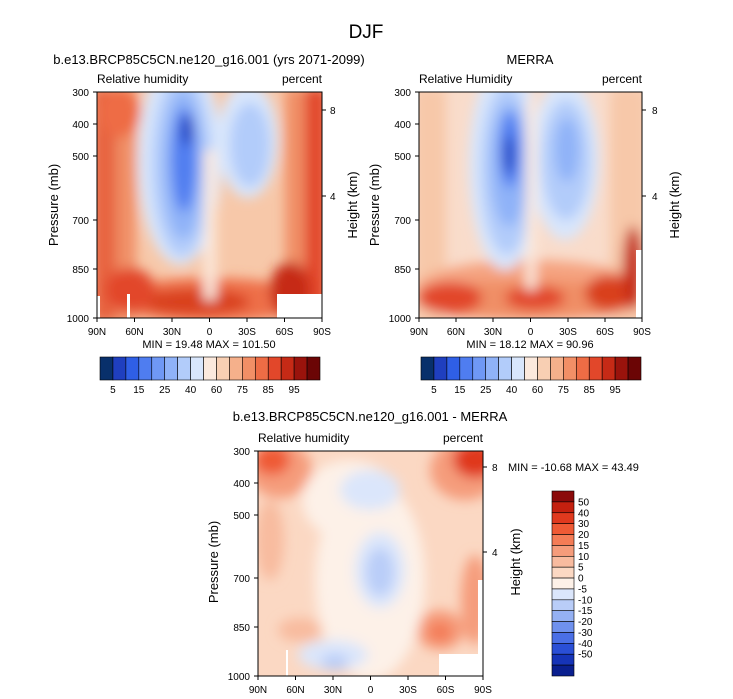  What do you see at coordinates (80, 93) in the screenshot?
I see `panel-model-ytick: 300` at bounding box center [80, 93].